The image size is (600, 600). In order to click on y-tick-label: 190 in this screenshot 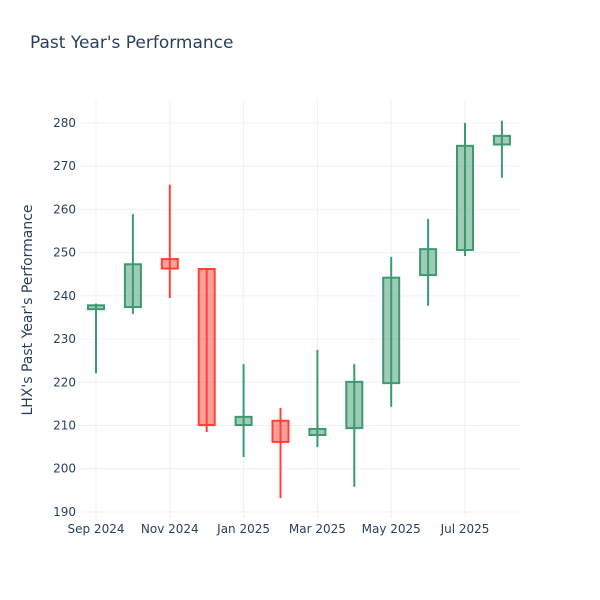, I will do `click(64, 512)`.